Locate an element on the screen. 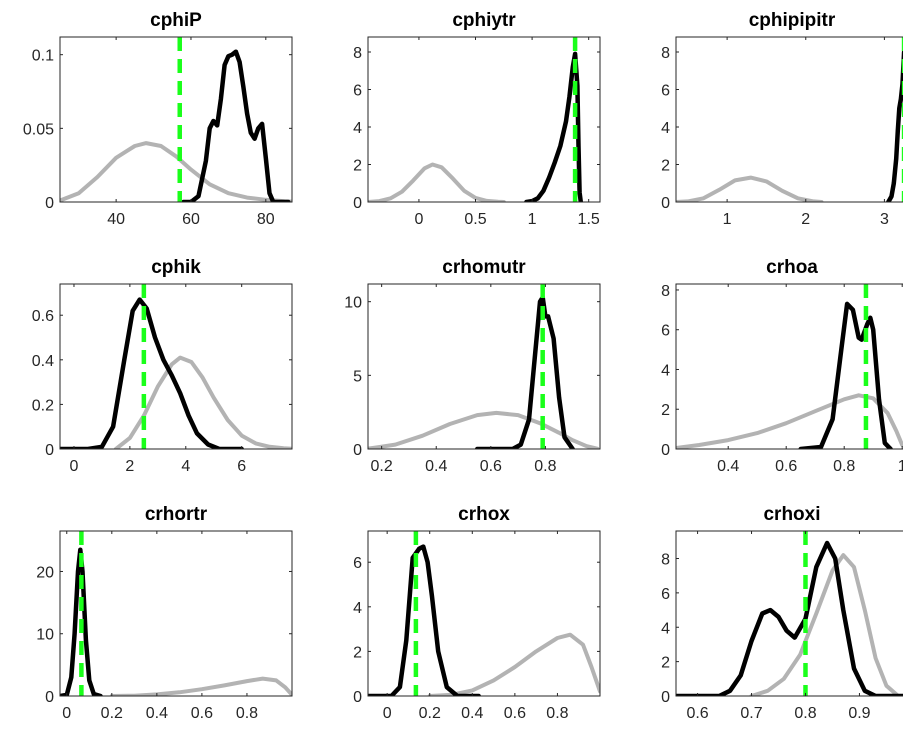  subplot-cphiytr: 0 0.5 1 1.5 0 2 4 6 8 cphiytr is located at coordinates (477, 119).